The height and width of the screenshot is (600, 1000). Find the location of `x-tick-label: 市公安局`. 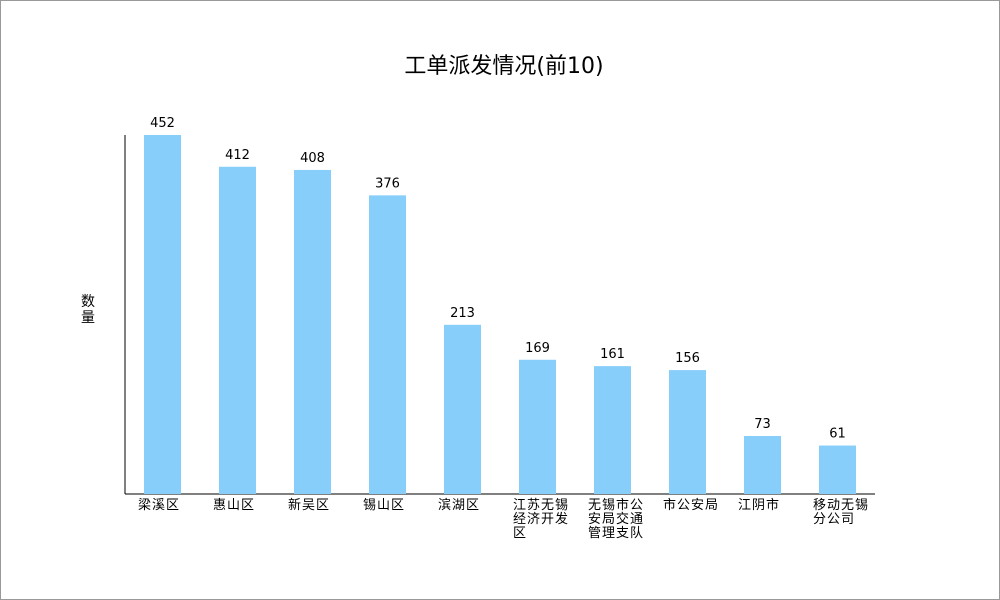

x-tick-label: 市公安局 is located at coordinates (691, 505).